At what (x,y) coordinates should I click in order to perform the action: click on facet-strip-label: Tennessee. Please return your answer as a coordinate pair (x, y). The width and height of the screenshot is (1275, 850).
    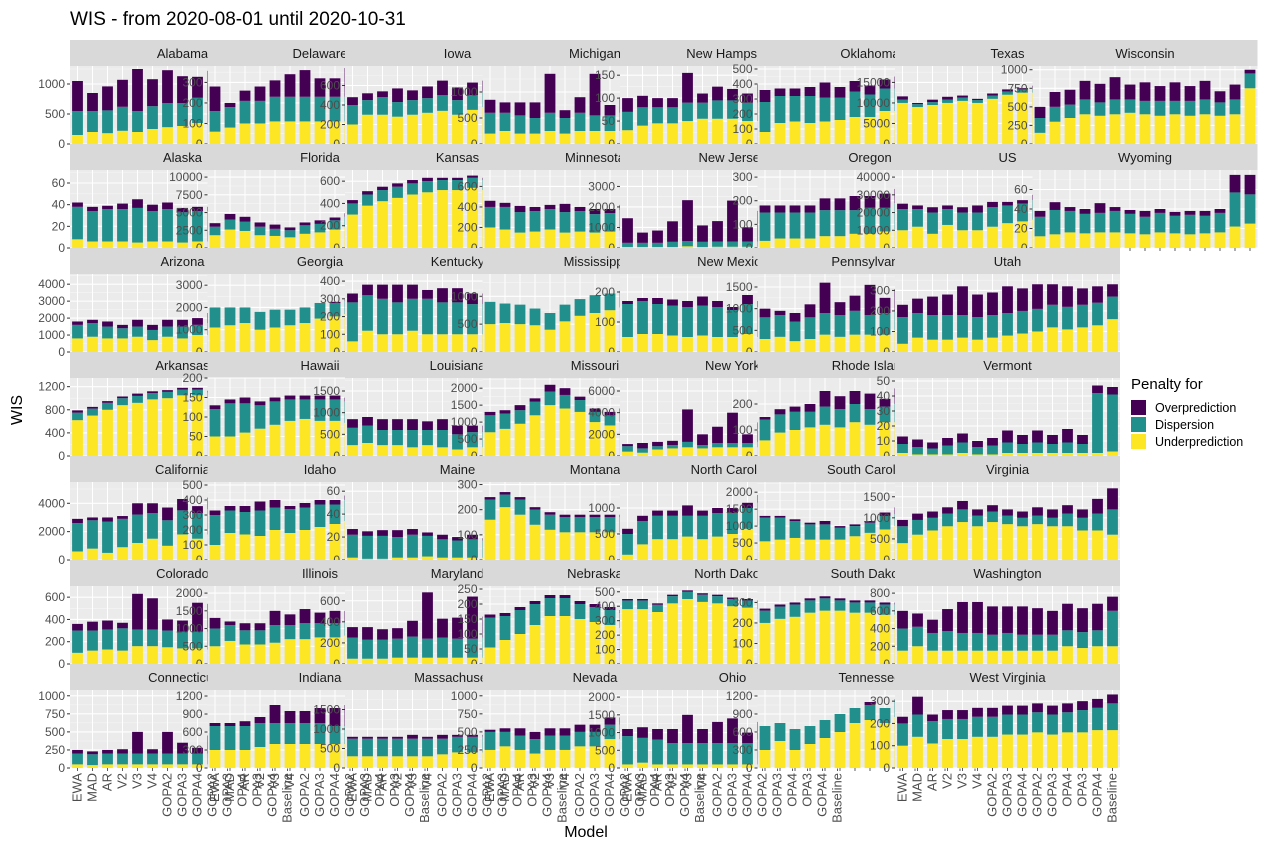
    Looking at the image, I should click on (870, 677).